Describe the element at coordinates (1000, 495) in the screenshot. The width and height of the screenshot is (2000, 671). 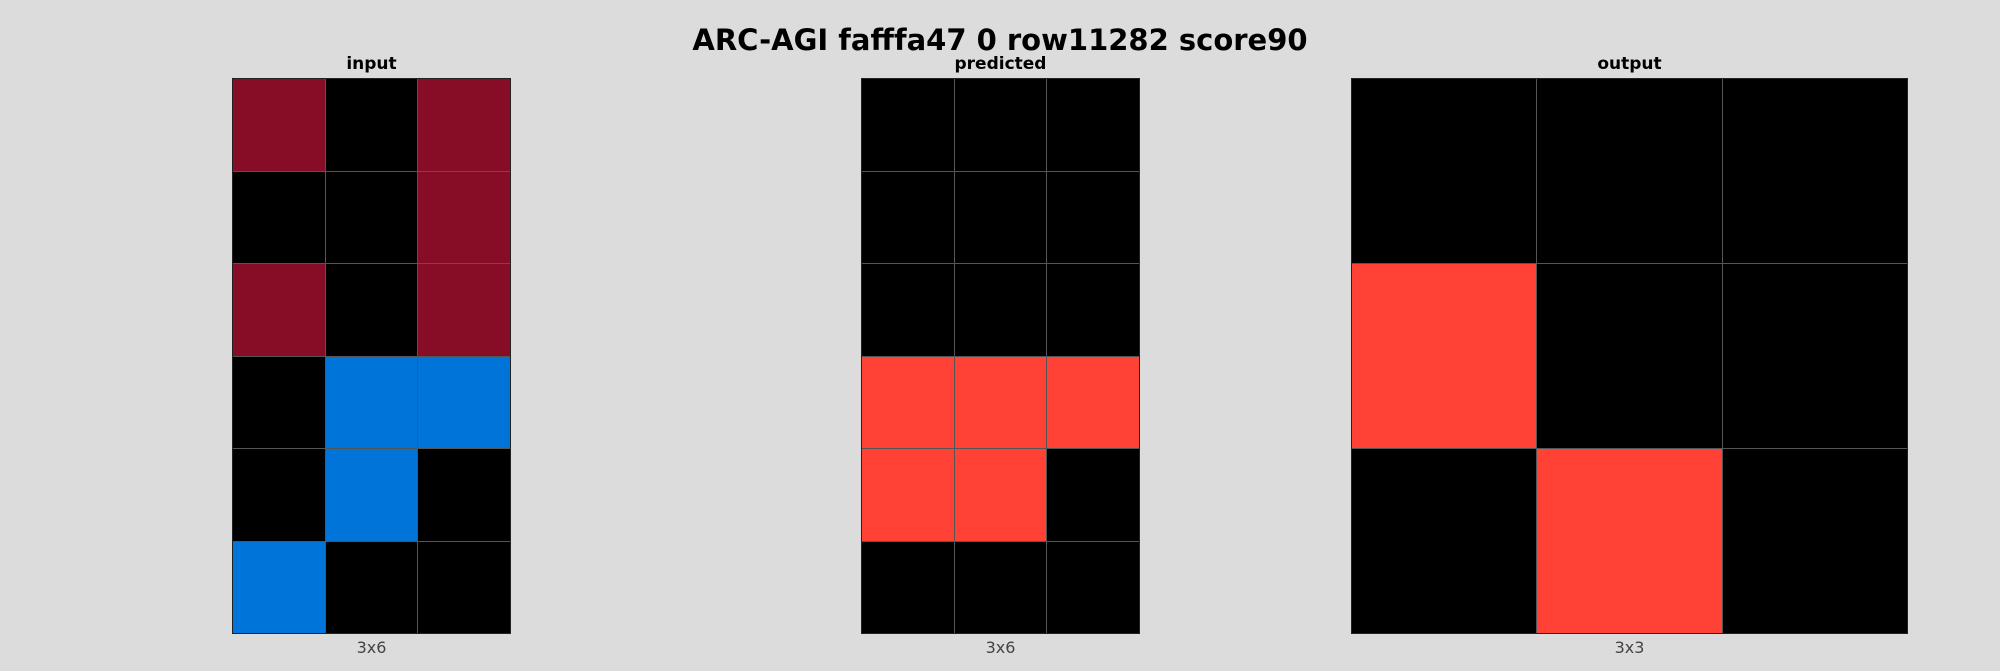
I see `predicted-cell-r4-c1` at that location.